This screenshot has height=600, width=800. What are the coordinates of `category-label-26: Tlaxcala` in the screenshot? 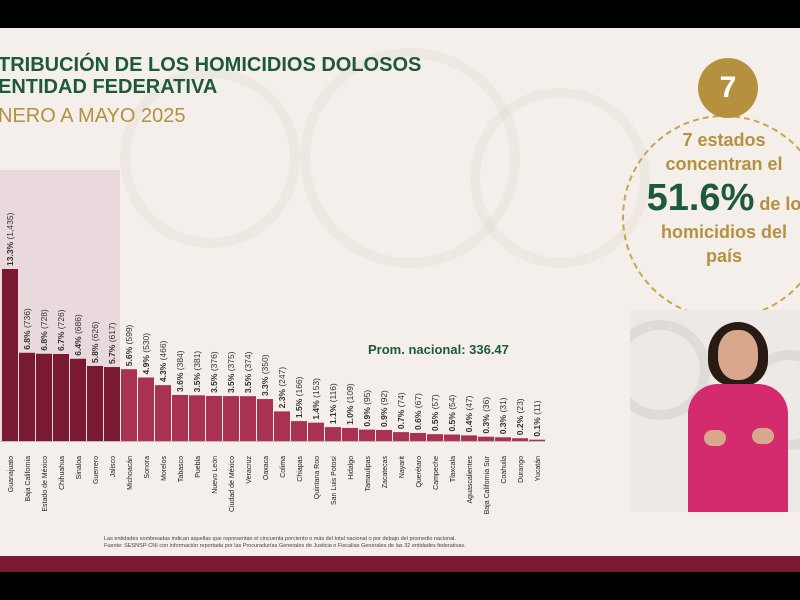 It's located at (453, 469).